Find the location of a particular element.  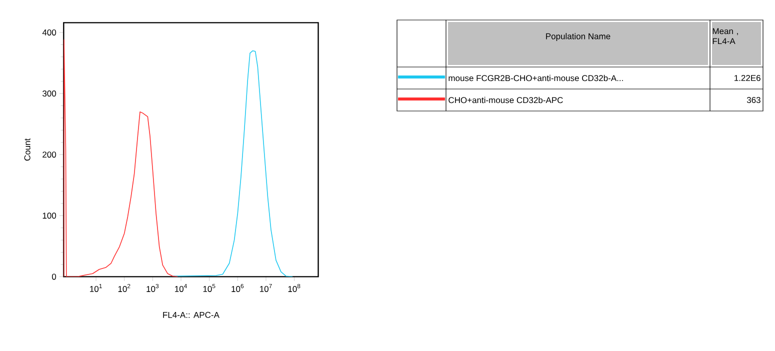

y-tick-label: 400 is located at coordinates (49, 32).